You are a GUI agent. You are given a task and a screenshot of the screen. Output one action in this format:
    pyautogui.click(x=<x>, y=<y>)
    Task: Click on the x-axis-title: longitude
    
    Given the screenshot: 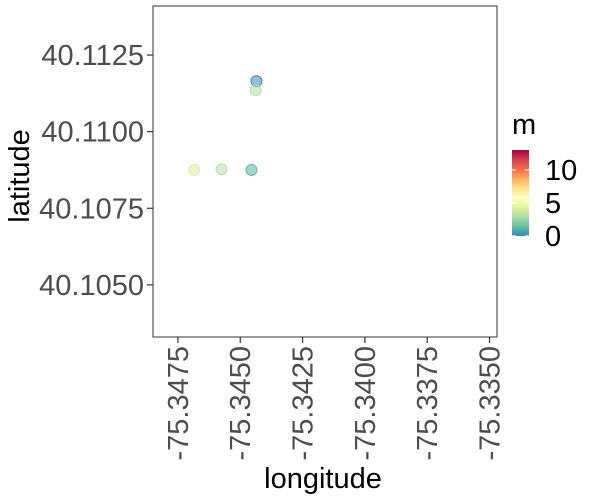 What is the action you would take?
    pyautogui.click(x=323, y=479)
    